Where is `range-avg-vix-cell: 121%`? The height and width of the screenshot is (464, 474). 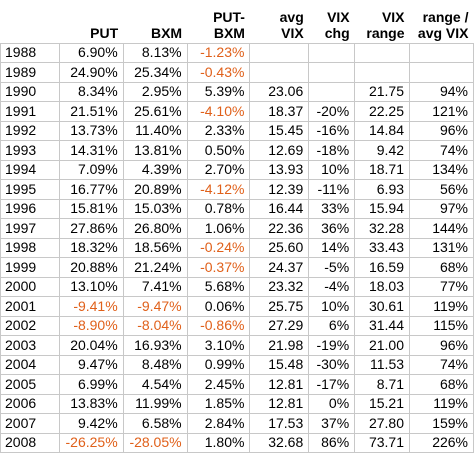 range-avg-vix-cell: 121% is located at coordinates (441, 111).